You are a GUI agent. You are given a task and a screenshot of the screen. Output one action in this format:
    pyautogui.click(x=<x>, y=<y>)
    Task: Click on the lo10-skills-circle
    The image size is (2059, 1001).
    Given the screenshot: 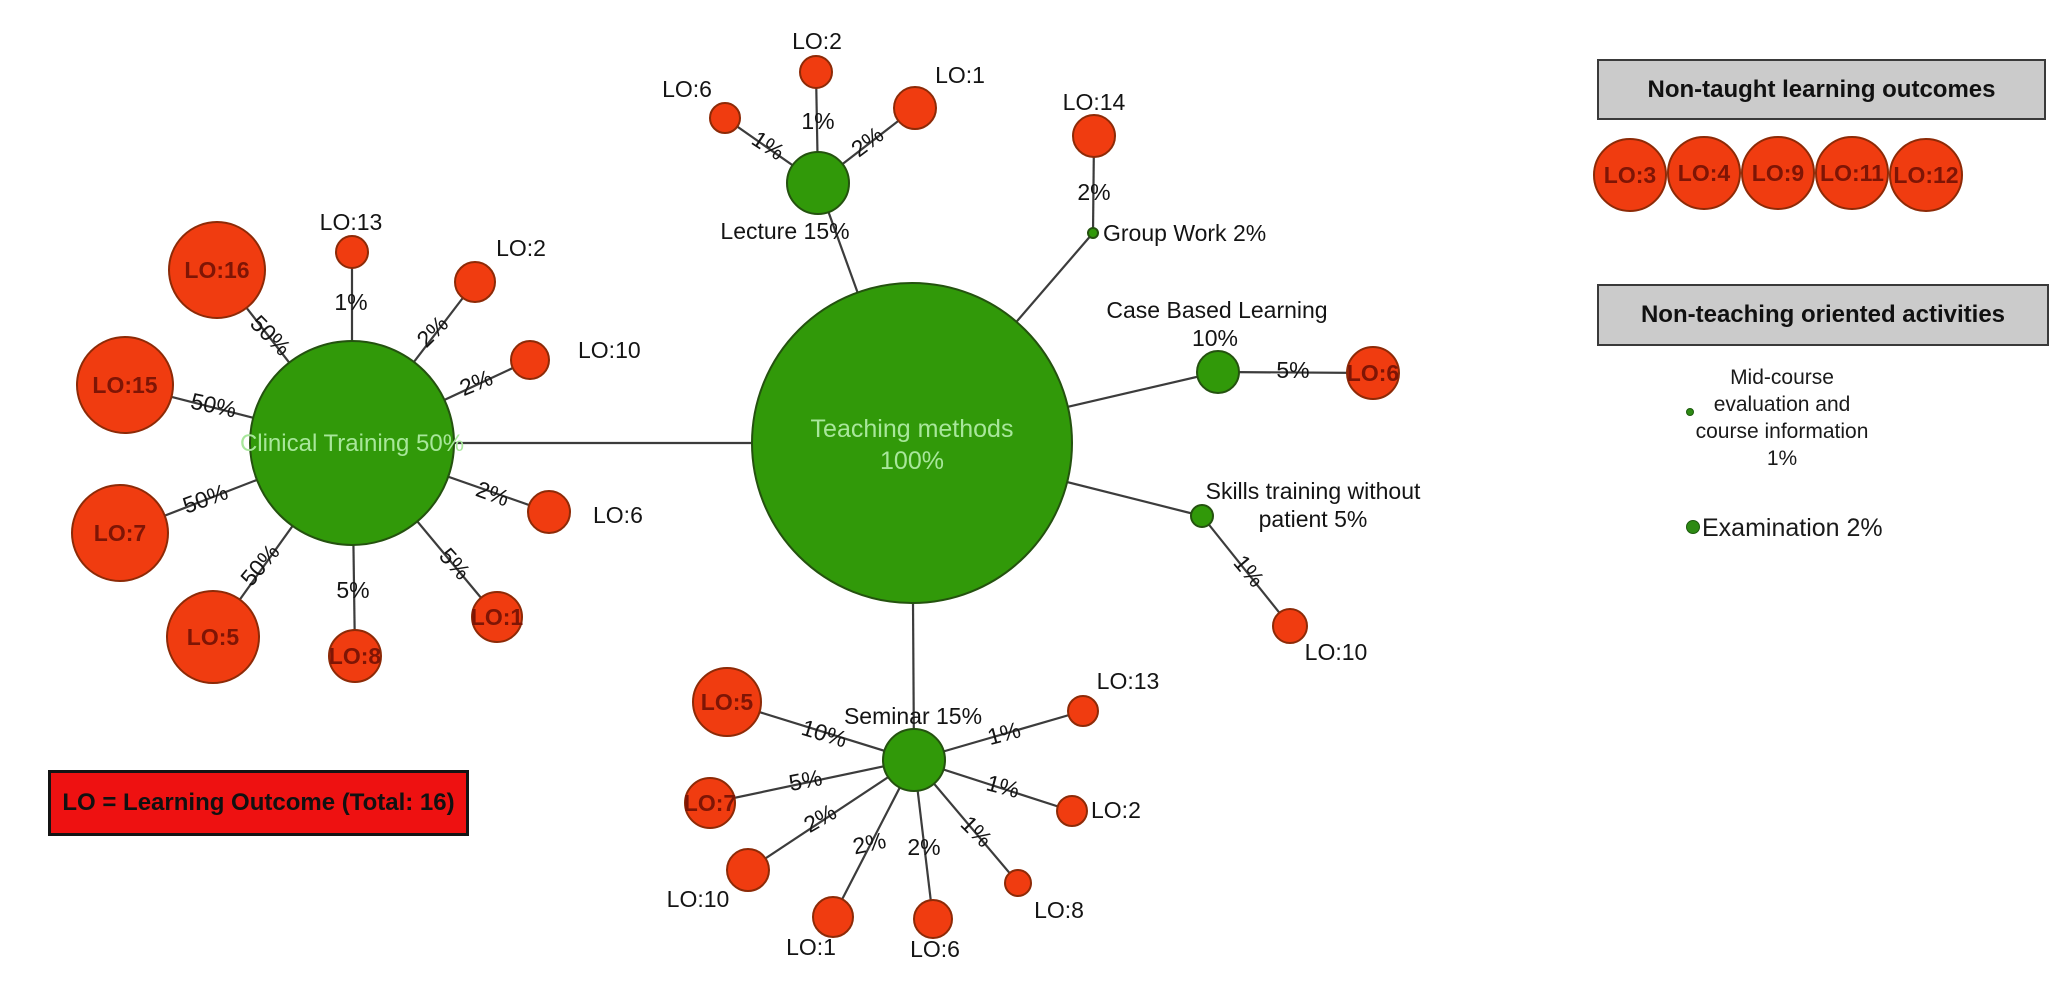 What is the action you would take?
    pyautogui.click(x=1290, y=626)
    